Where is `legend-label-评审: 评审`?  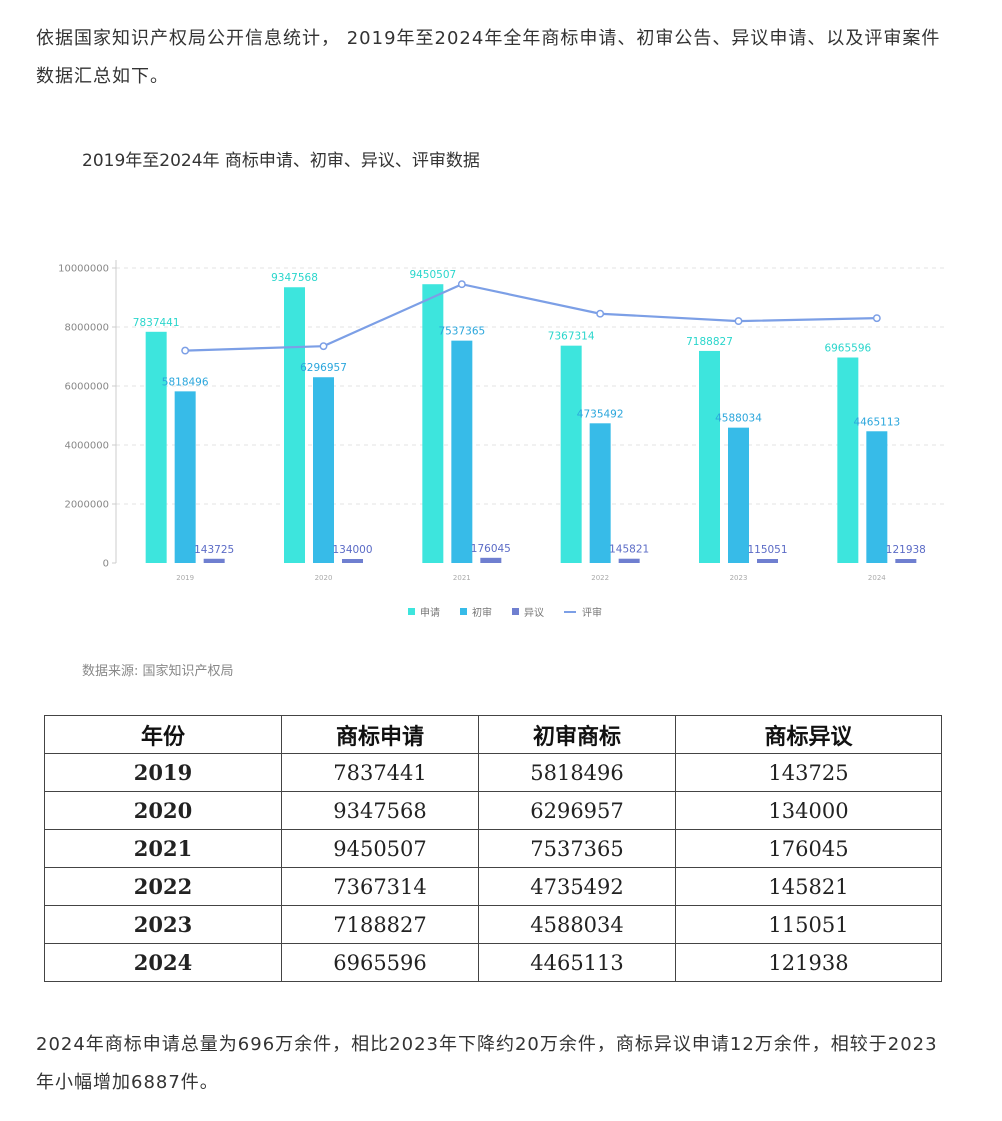 legend-label-评审: 评审 is located at coordinates (592, 612).